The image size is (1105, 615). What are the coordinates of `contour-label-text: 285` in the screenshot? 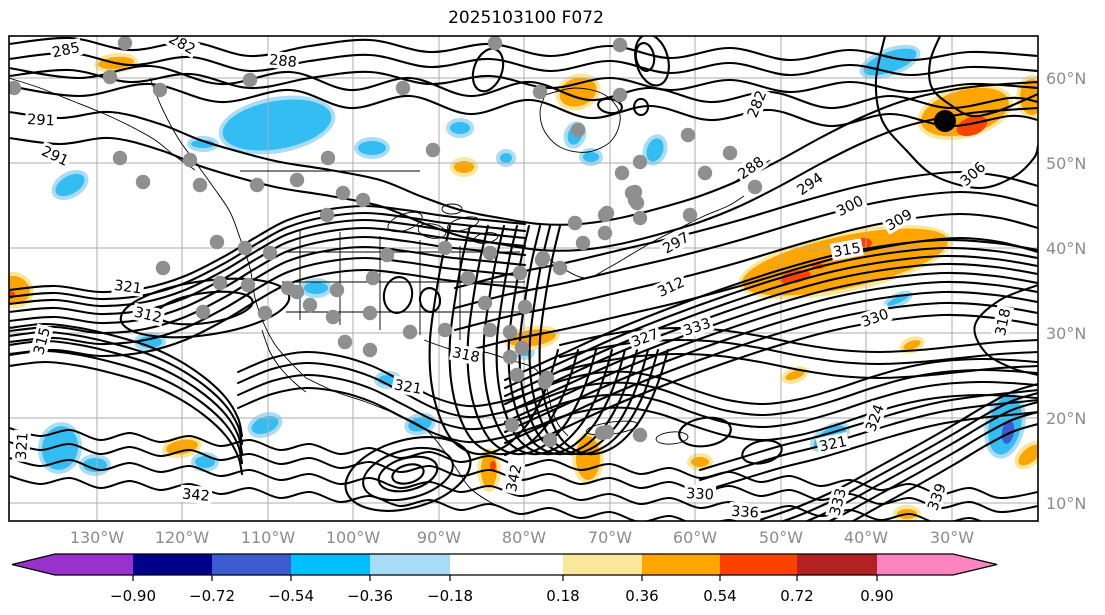 It's located at (66, 50).